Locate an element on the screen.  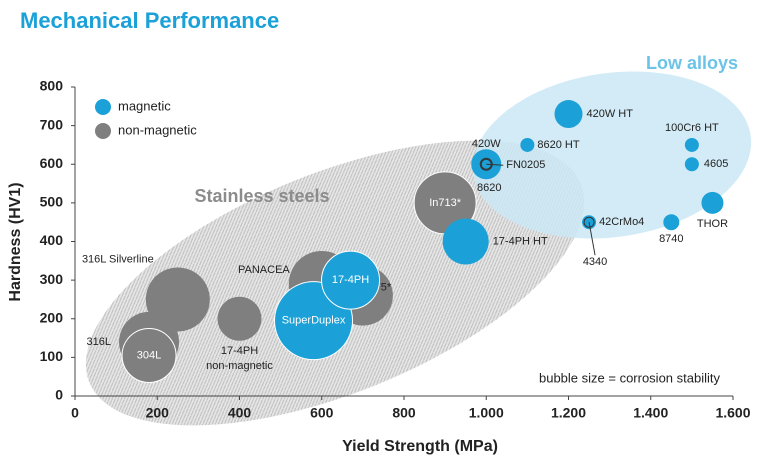
point-label: 316L is located at coordinates (99, 342).